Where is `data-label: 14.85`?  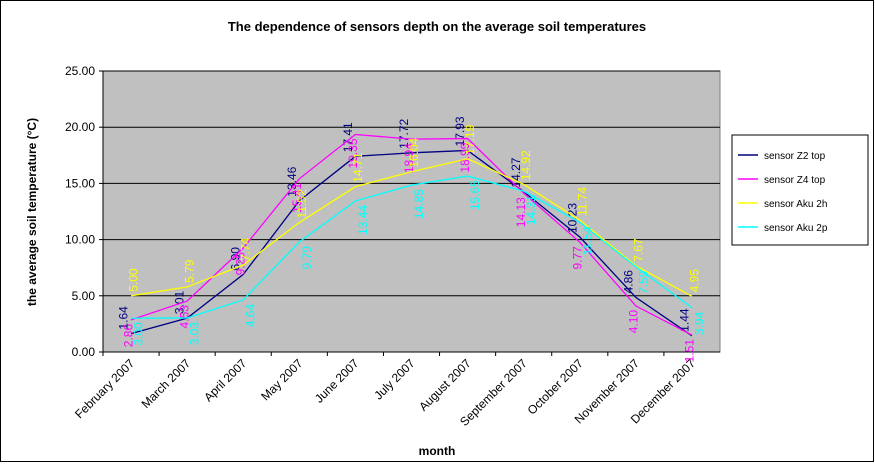 data-label: 14.85 is located at coordinates (419, 204).